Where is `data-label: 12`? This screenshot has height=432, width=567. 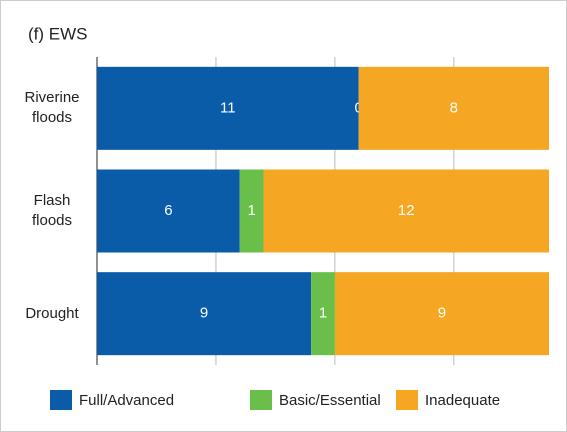 data-label: 12 is located at coordinates (406, 210).